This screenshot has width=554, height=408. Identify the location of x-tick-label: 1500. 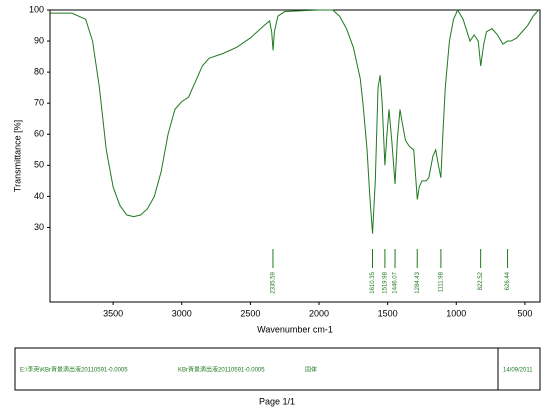
(388, 313).